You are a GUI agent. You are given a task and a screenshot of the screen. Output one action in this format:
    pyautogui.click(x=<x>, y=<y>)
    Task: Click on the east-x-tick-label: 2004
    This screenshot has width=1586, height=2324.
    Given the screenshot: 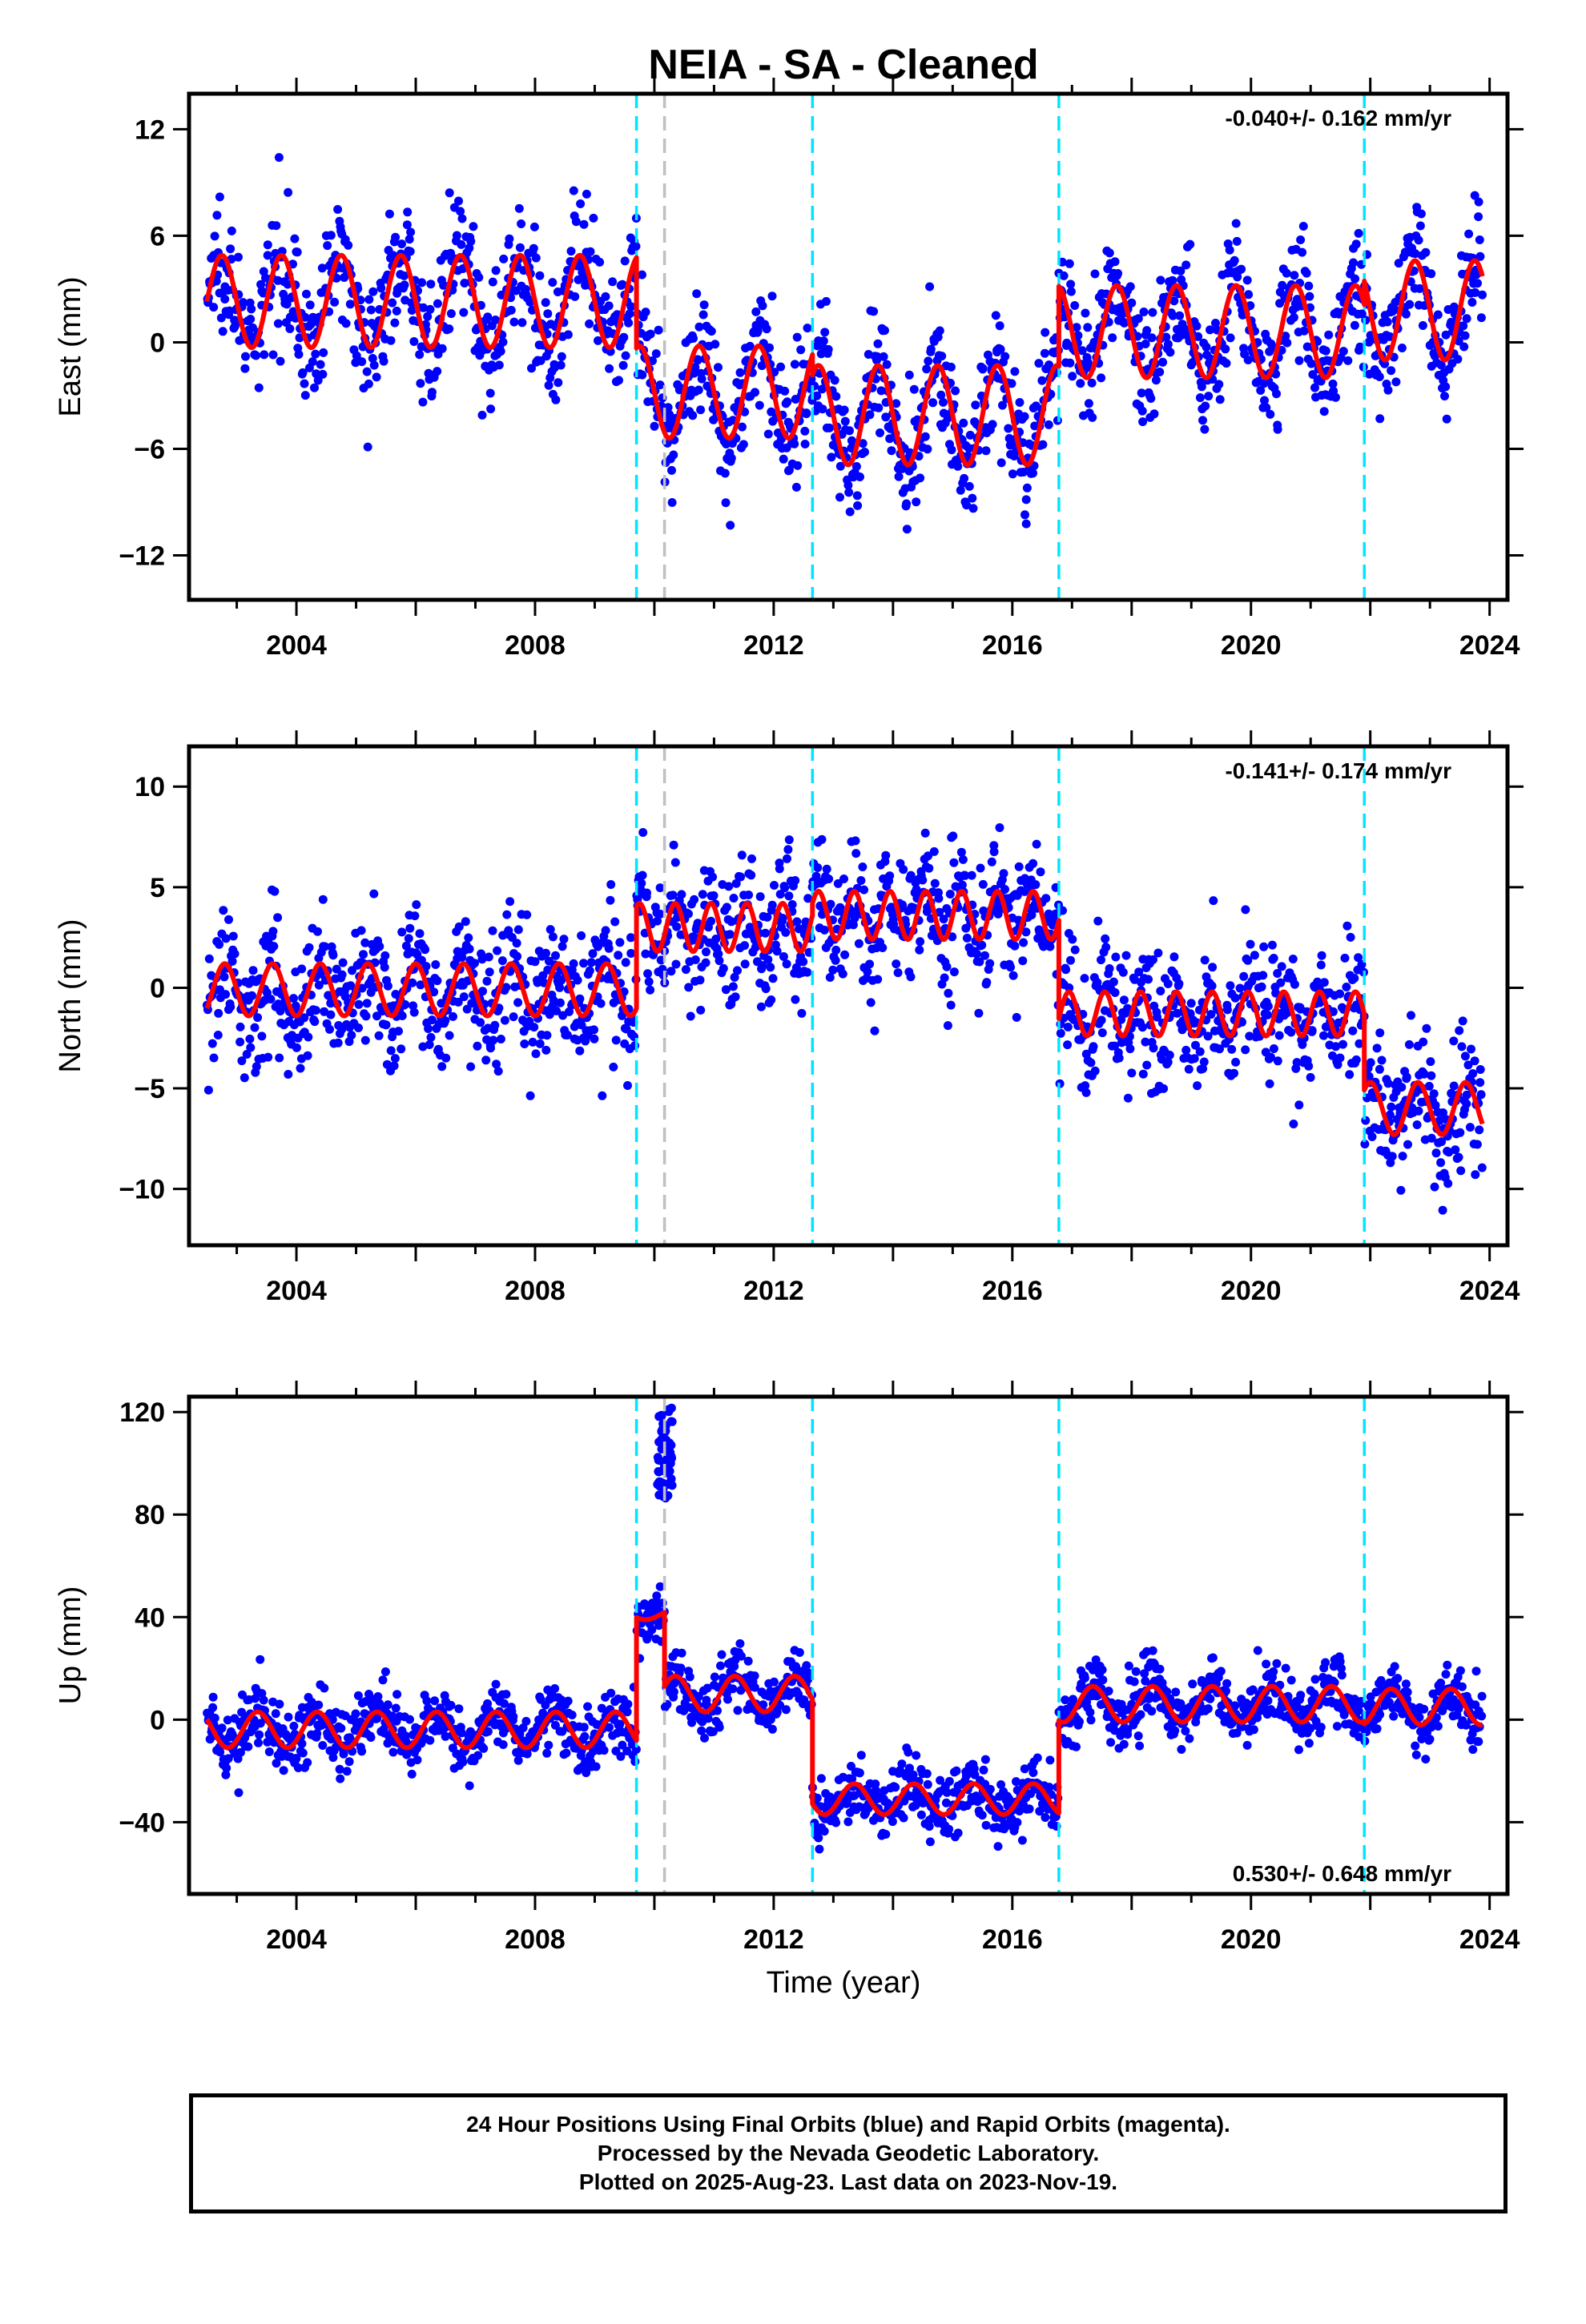 What is the action you would take?
    pyautogui.click(x=296, y=645)
    